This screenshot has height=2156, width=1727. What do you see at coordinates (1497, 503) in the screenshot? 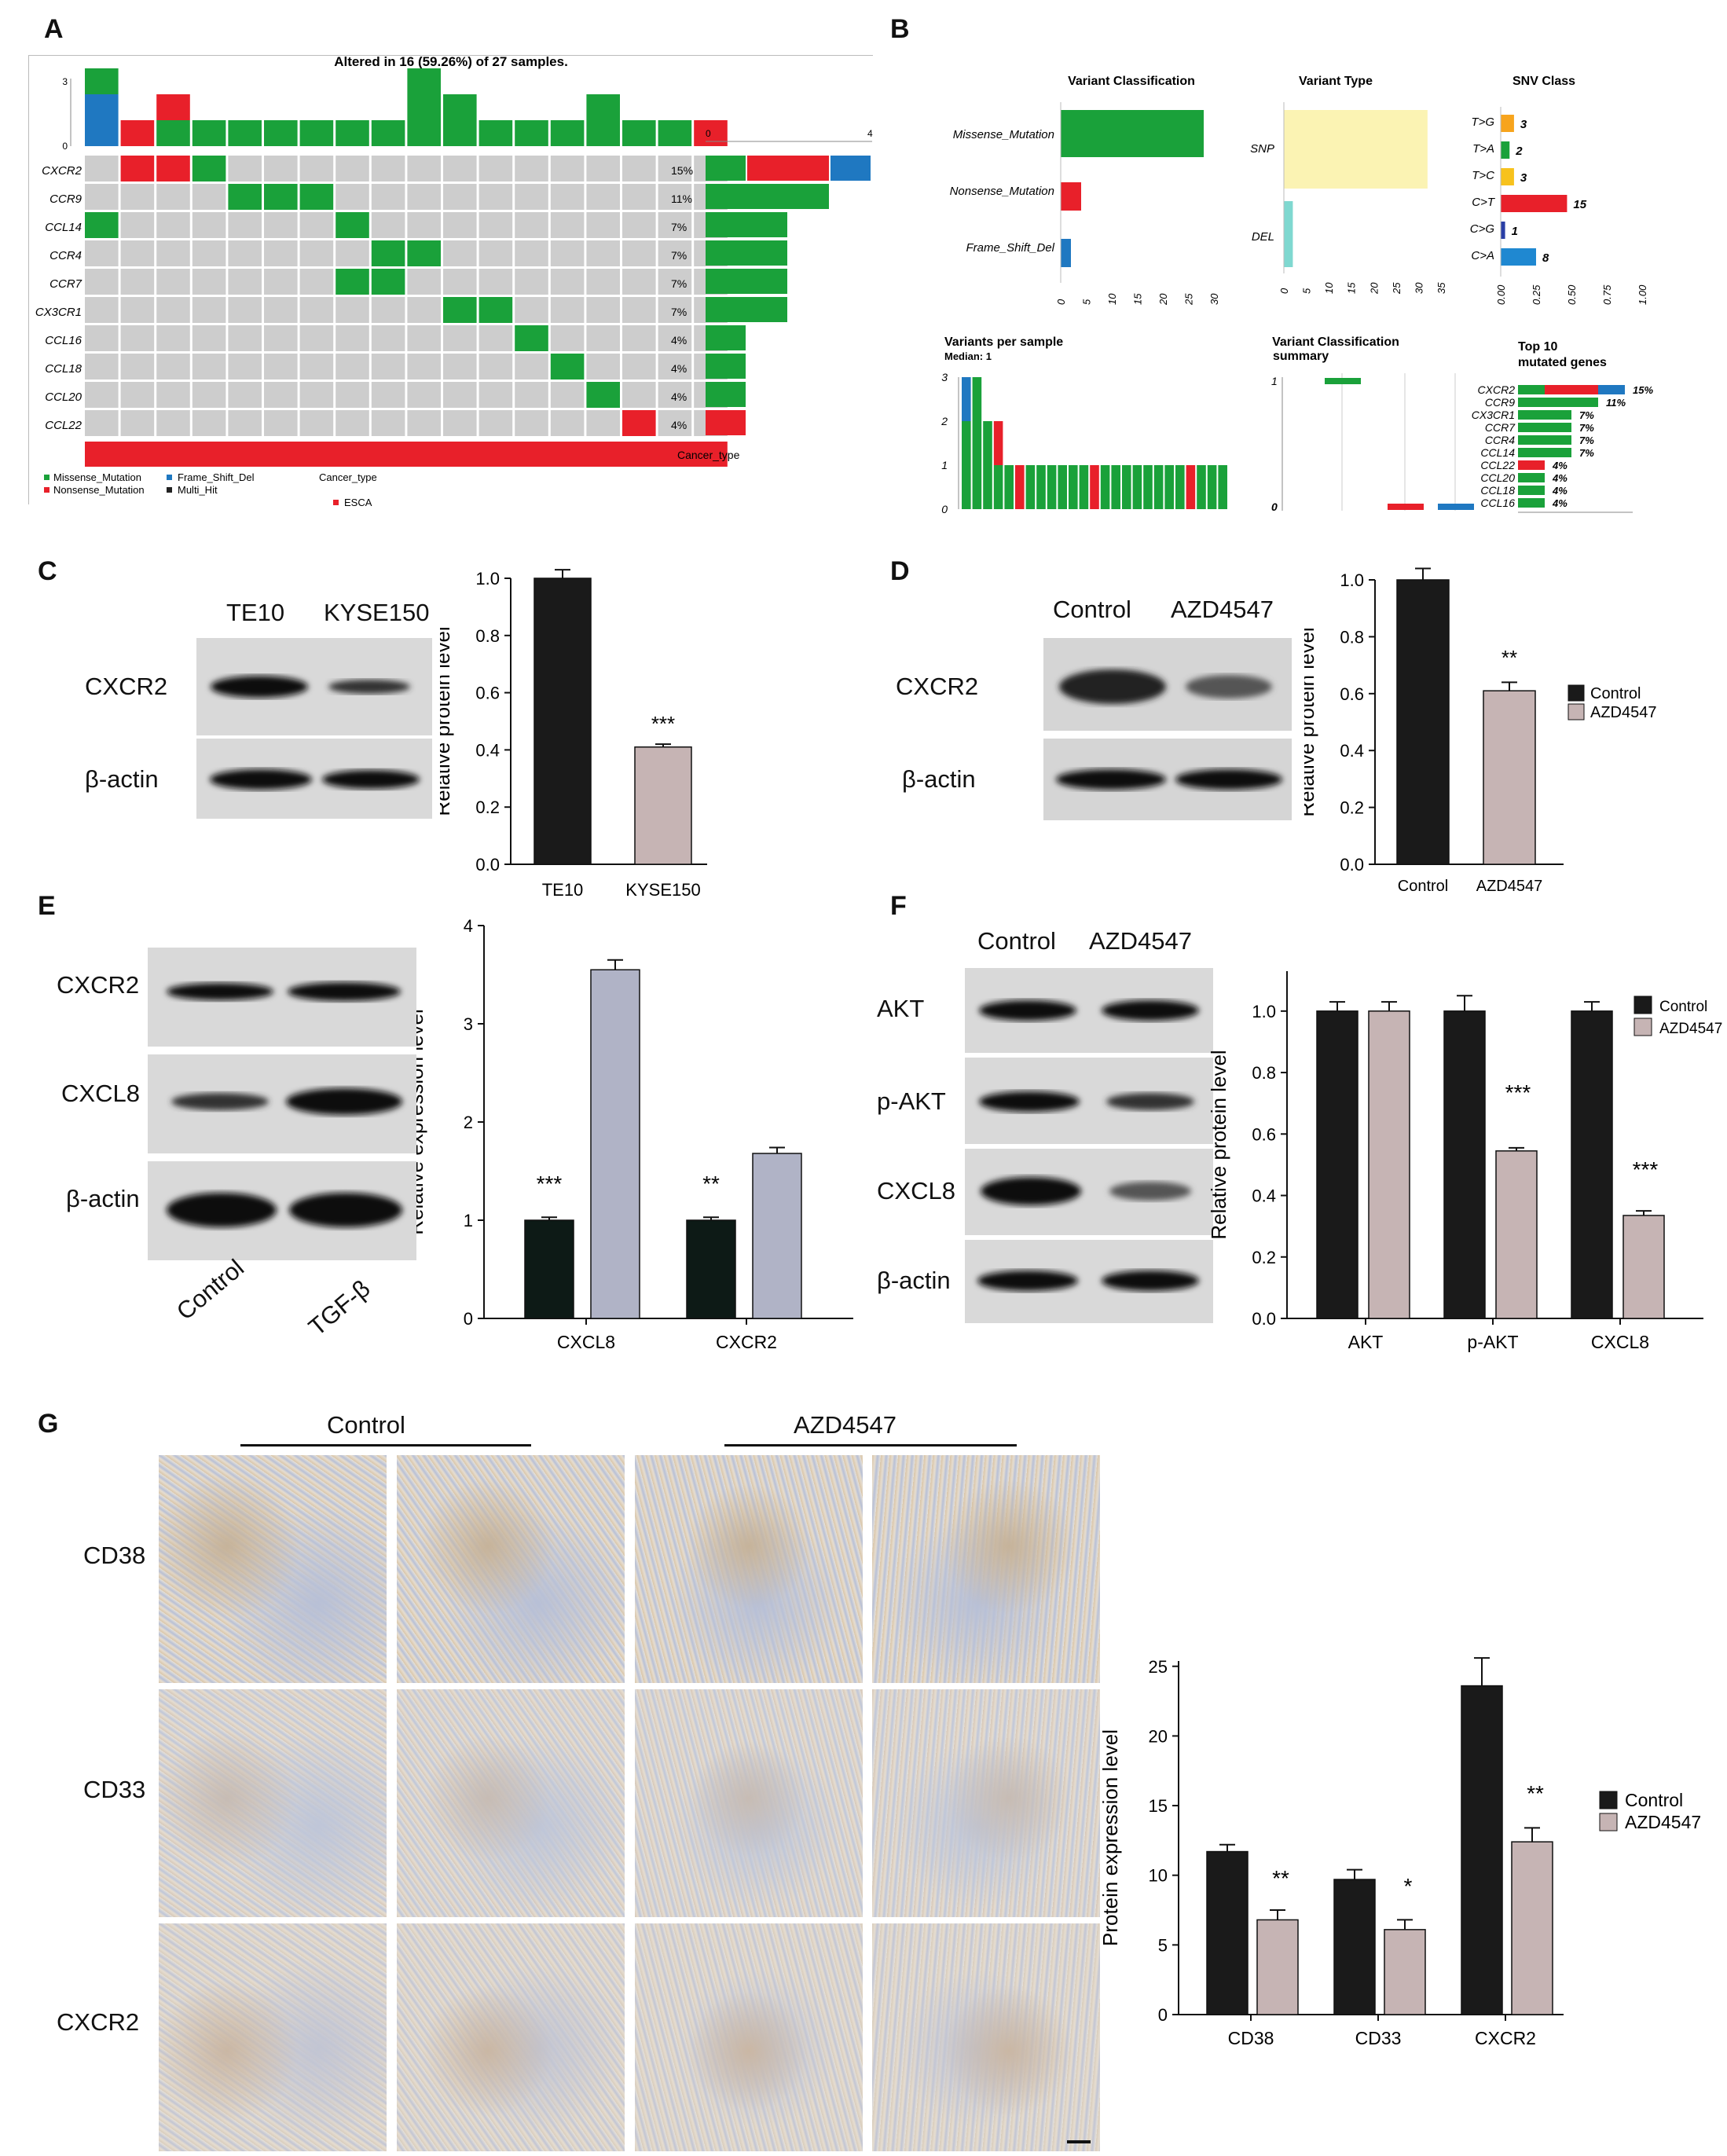
I see `top10-gene: CCL16` at bounding box center [1497, 503].